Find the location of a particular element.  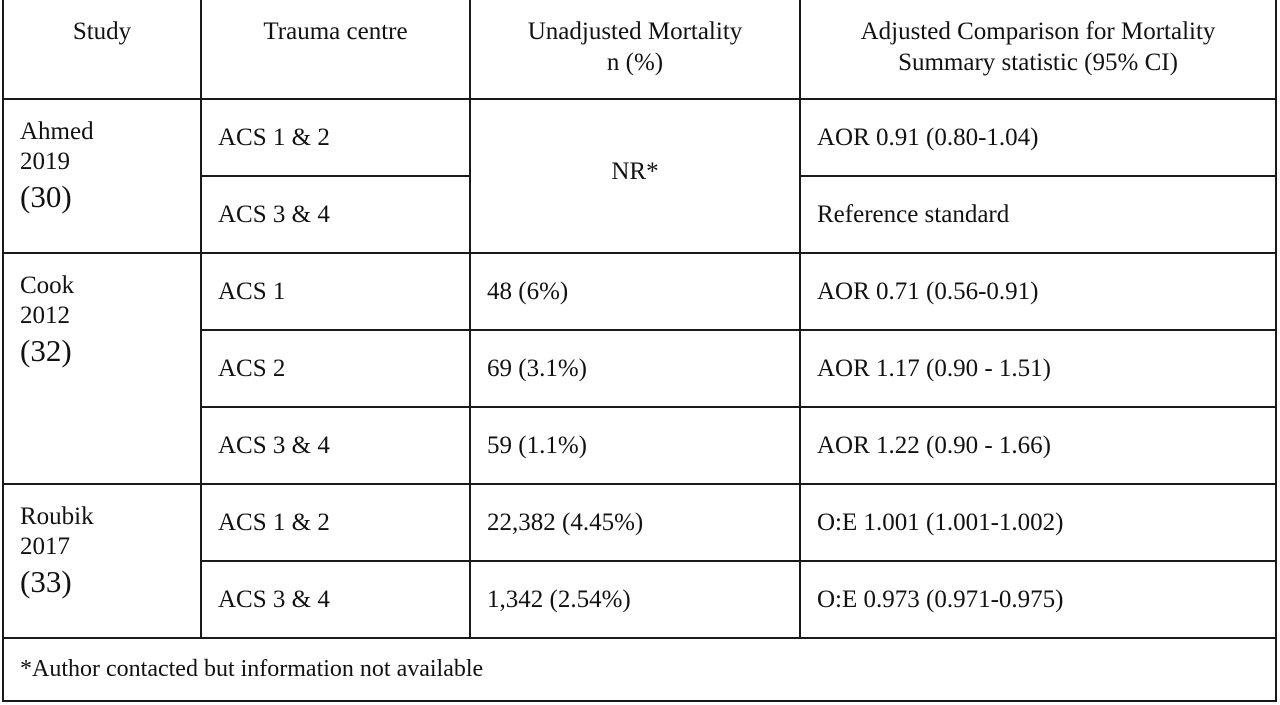

adjusted-comparison-cell: AOR 0.71 (0.56-0.91) is located at coordinates (1038, 291).